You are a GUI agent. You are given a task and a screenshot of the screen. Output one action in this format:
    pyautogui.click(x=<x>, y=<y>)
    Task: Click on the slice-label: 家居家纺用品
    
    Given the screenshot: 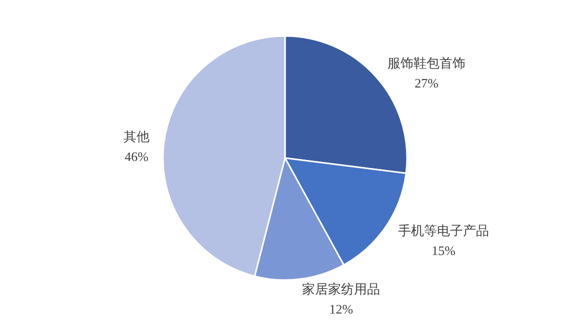 What is the action you would take?
    pyautogui.click(x=341, y=289)
    